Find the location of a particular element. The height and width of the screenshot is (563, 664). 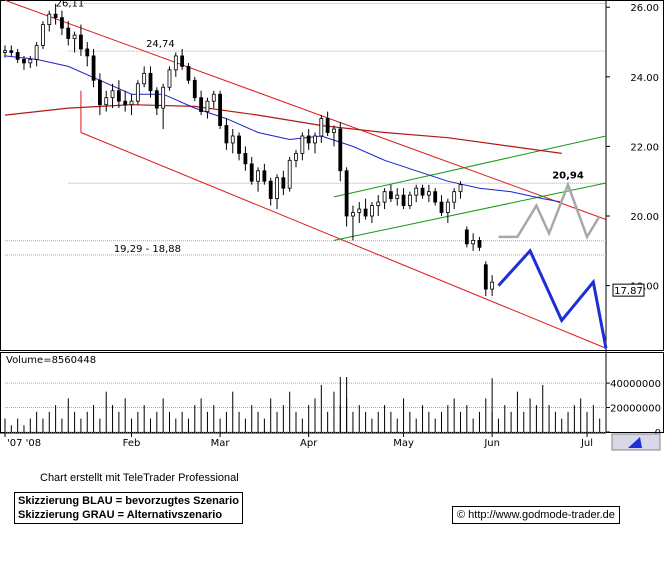

x-tick-label: '07 '08 is located at coordinates (24, 443).